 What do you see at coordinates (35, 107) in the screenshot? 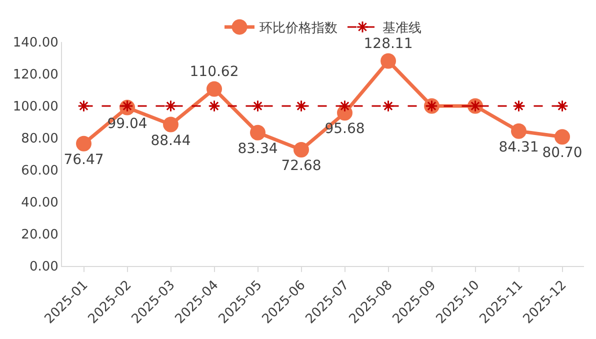
I see `y-tick-label: 100.00` at bounding box center [35, 107].